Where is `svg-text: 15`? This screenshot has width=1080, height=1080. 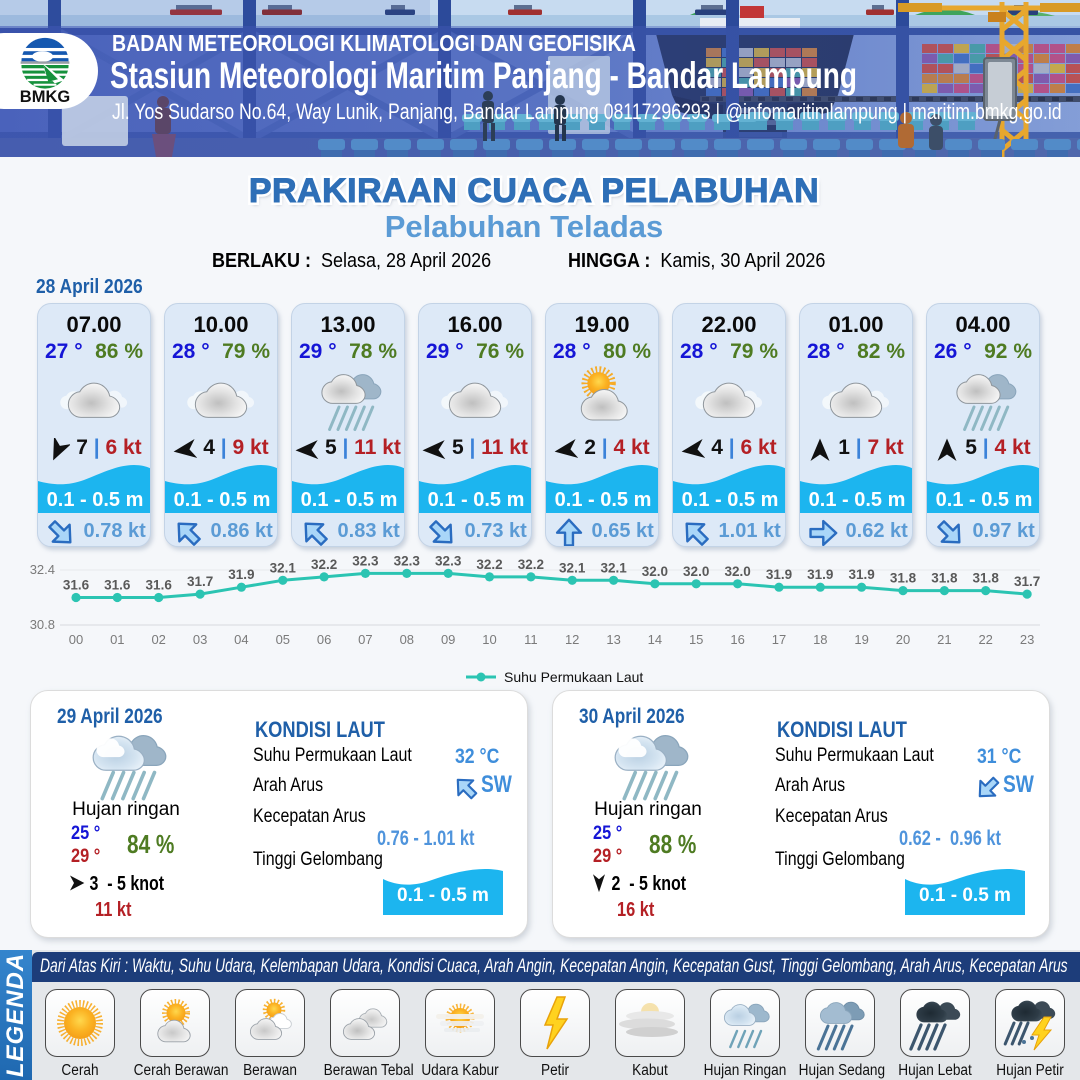 svg-text: 15 is located at coordinates (696, 639).